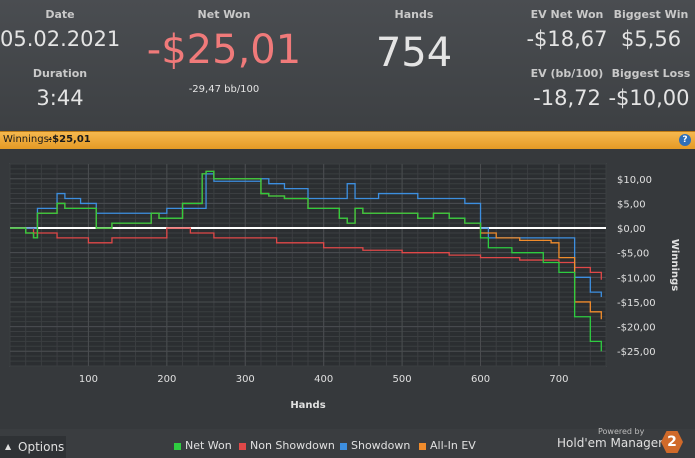 This screenshot has width=695, height=458. I want to click on legend-allin-ev: All-In EV, so click(447, 445).